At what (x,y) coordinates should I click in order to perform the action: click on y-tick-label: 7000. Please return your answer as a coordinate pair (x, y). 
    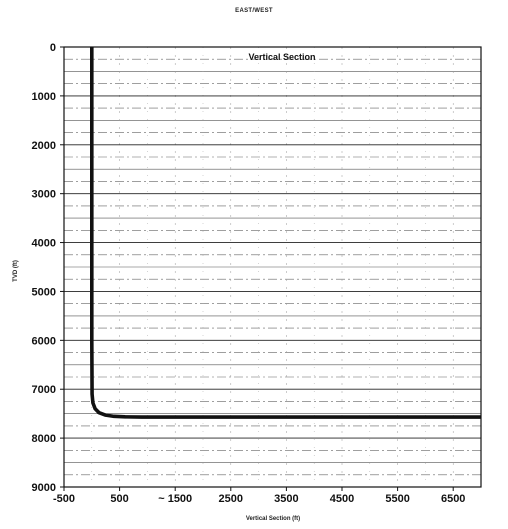
    Looking at the image, I should click on (44, 390).